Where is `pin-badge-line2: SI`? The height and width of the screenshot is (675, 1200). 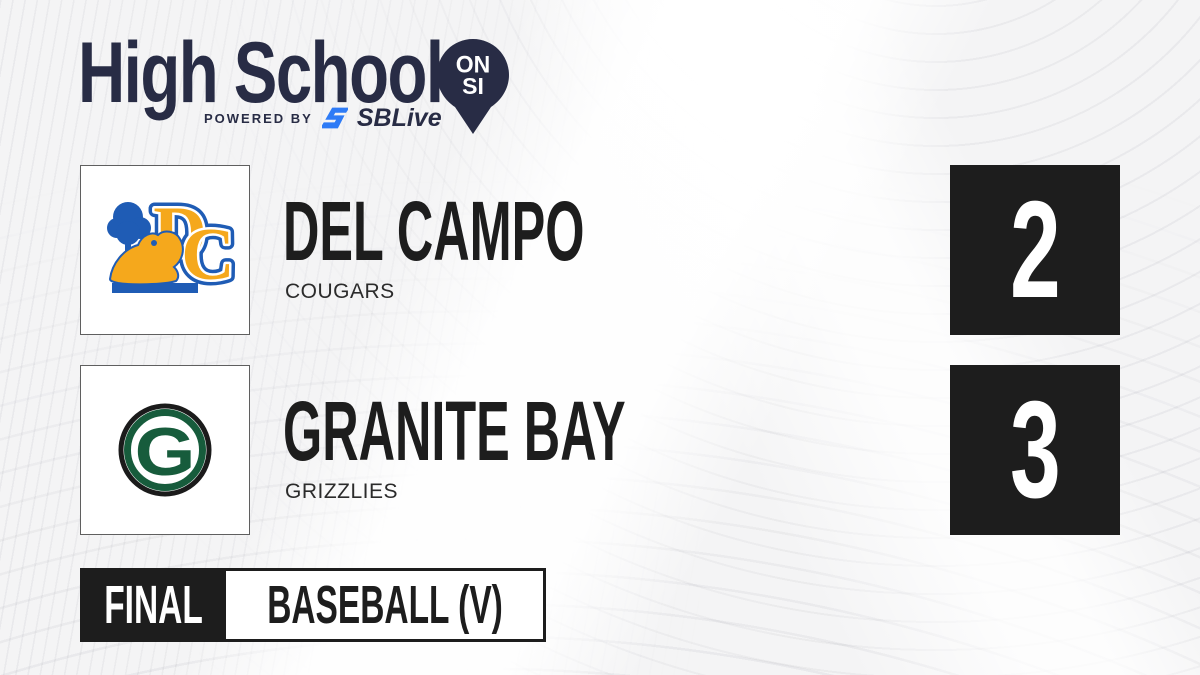
pin-badge-line2: SI is located at coordinates (473, 86).